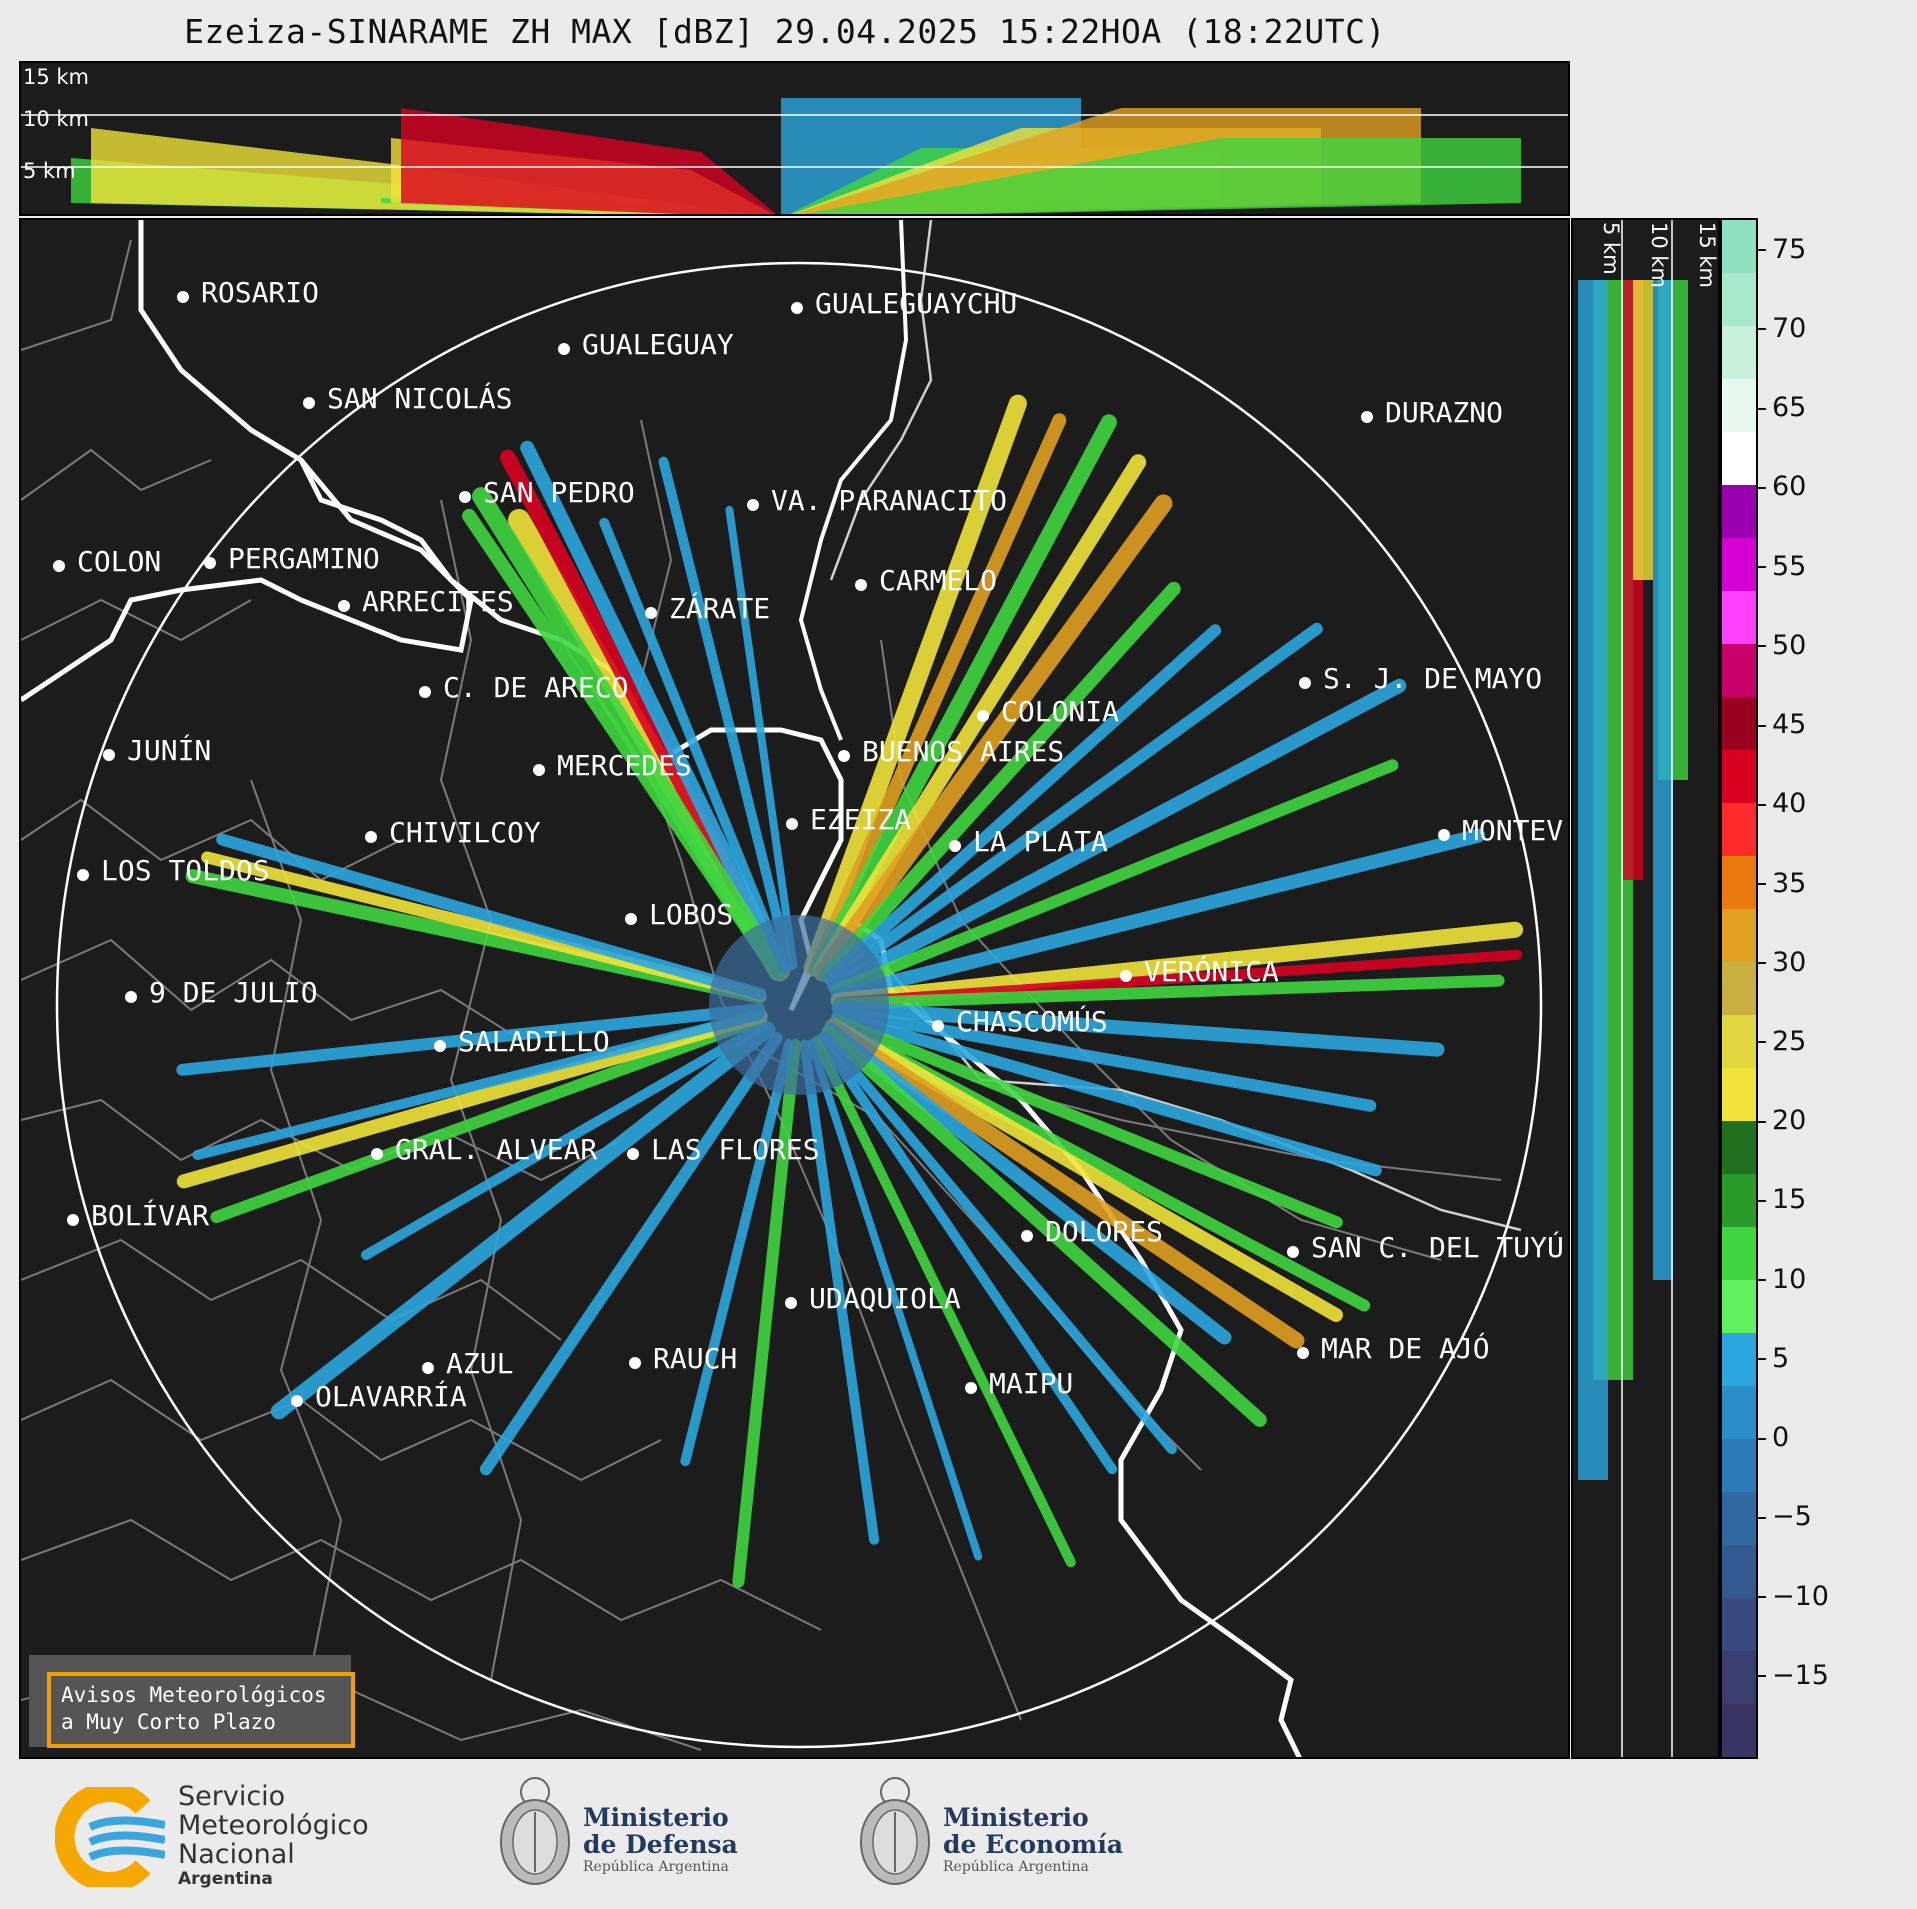 The width and height of the screenshot is (1917, 1909). I want to click on city-label: ZÁRATE, so click(707, 608).